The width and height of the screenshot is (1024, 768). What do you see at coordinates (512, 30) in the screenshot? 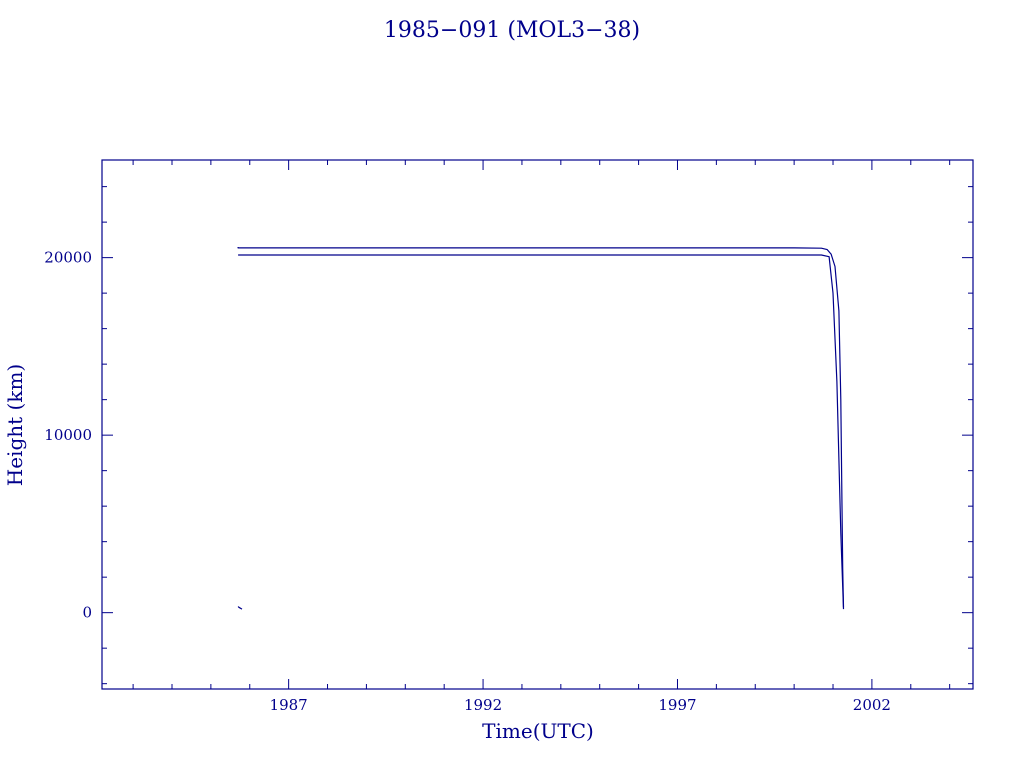
I see `chart-title: 1985−091 (MOL3−38)` at bounding box center [512, 30].